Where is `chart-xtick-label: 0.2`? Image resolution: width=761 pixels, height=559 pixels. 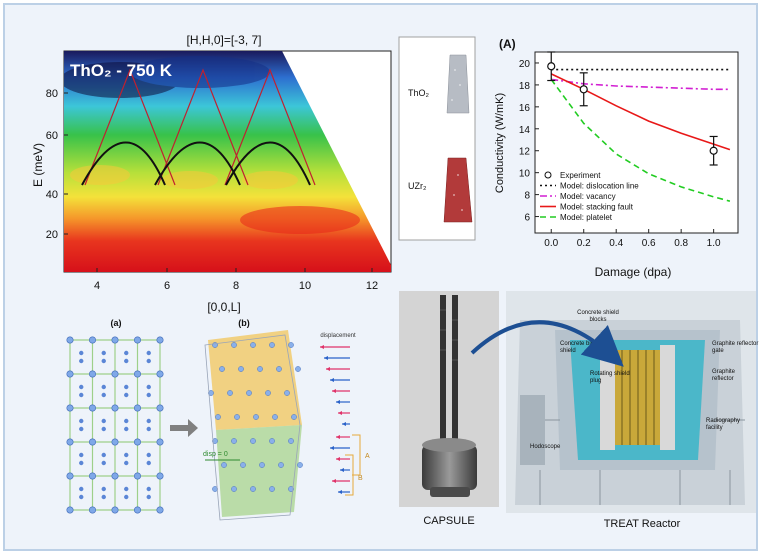 chart-xtick-label: 0.2 is located at coordinates (584, 243).